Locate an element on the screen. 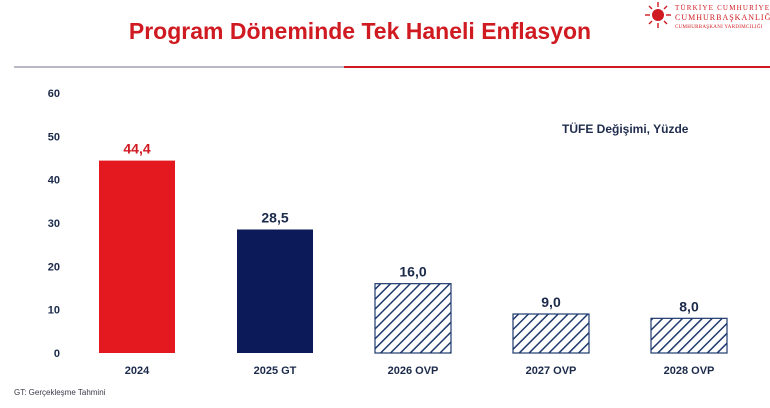 The width and height of the screenshot is (770, 408). bar-2025-gt is located at coordinates (275, 291).